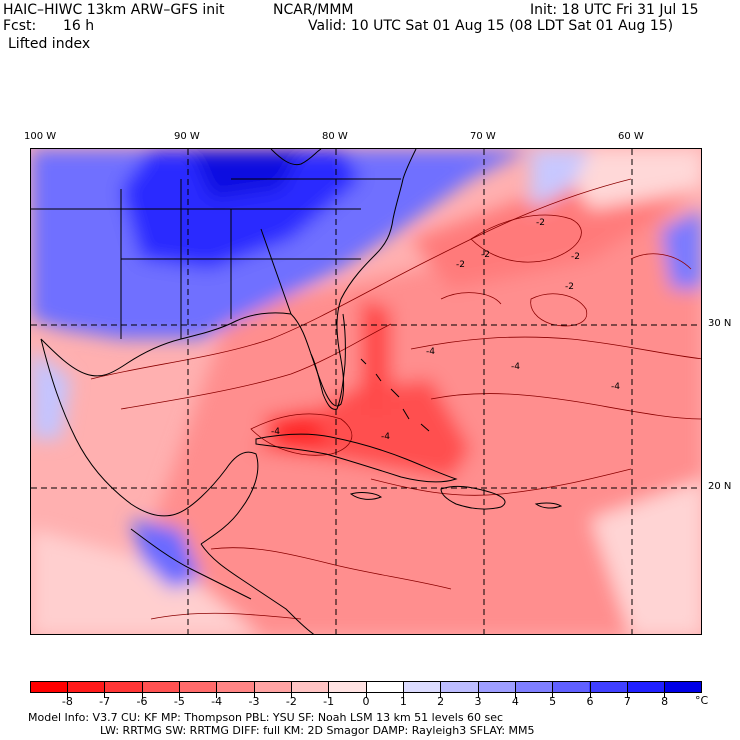 The height and width of the screenshot is (740, 740). Describe the element at coordinates (40, 136) in the screenshot. I see `lon-label-100w: 100 W` at that location.